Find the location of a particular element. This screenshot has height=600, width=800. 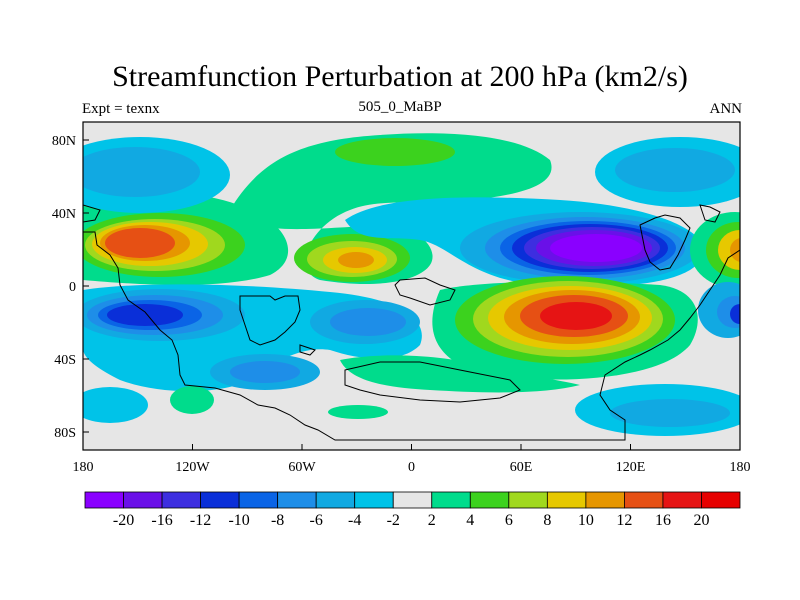

colorbar-label: -16 is located at coordinates (161, 520).